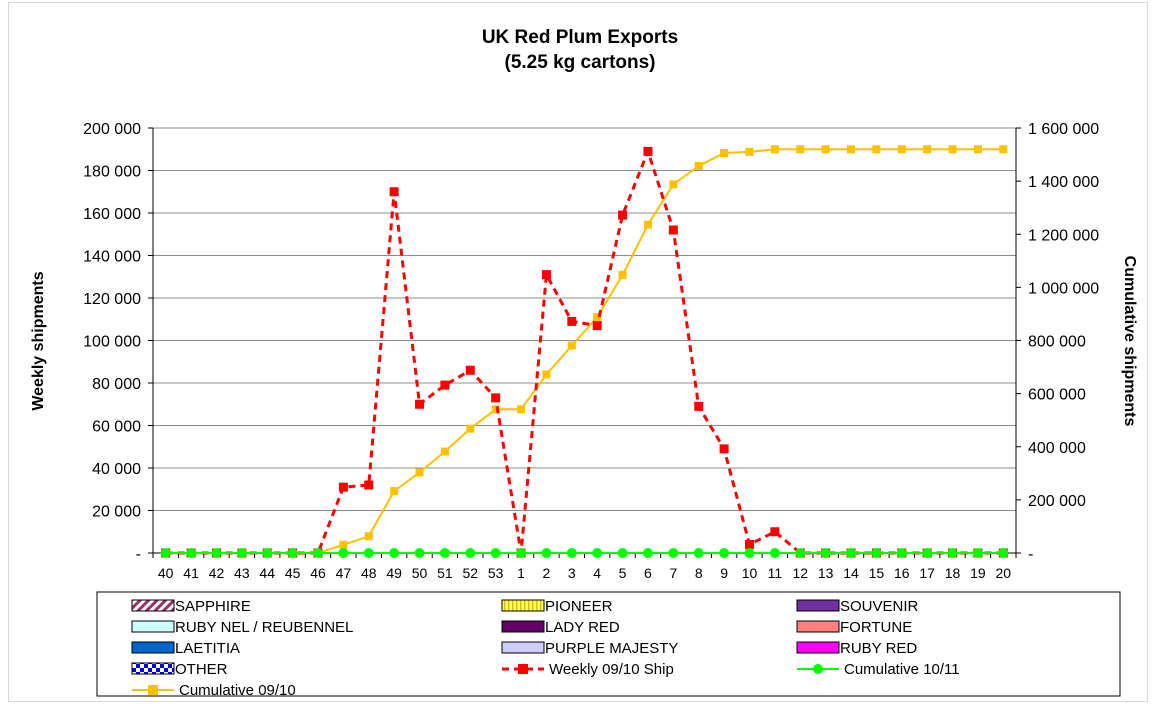 The image size is (1157, 707). What do you see at coordinates (207, 648) in the screenshot?
I see `legend-label: LAETITIA` at bounding box center [207, 648].